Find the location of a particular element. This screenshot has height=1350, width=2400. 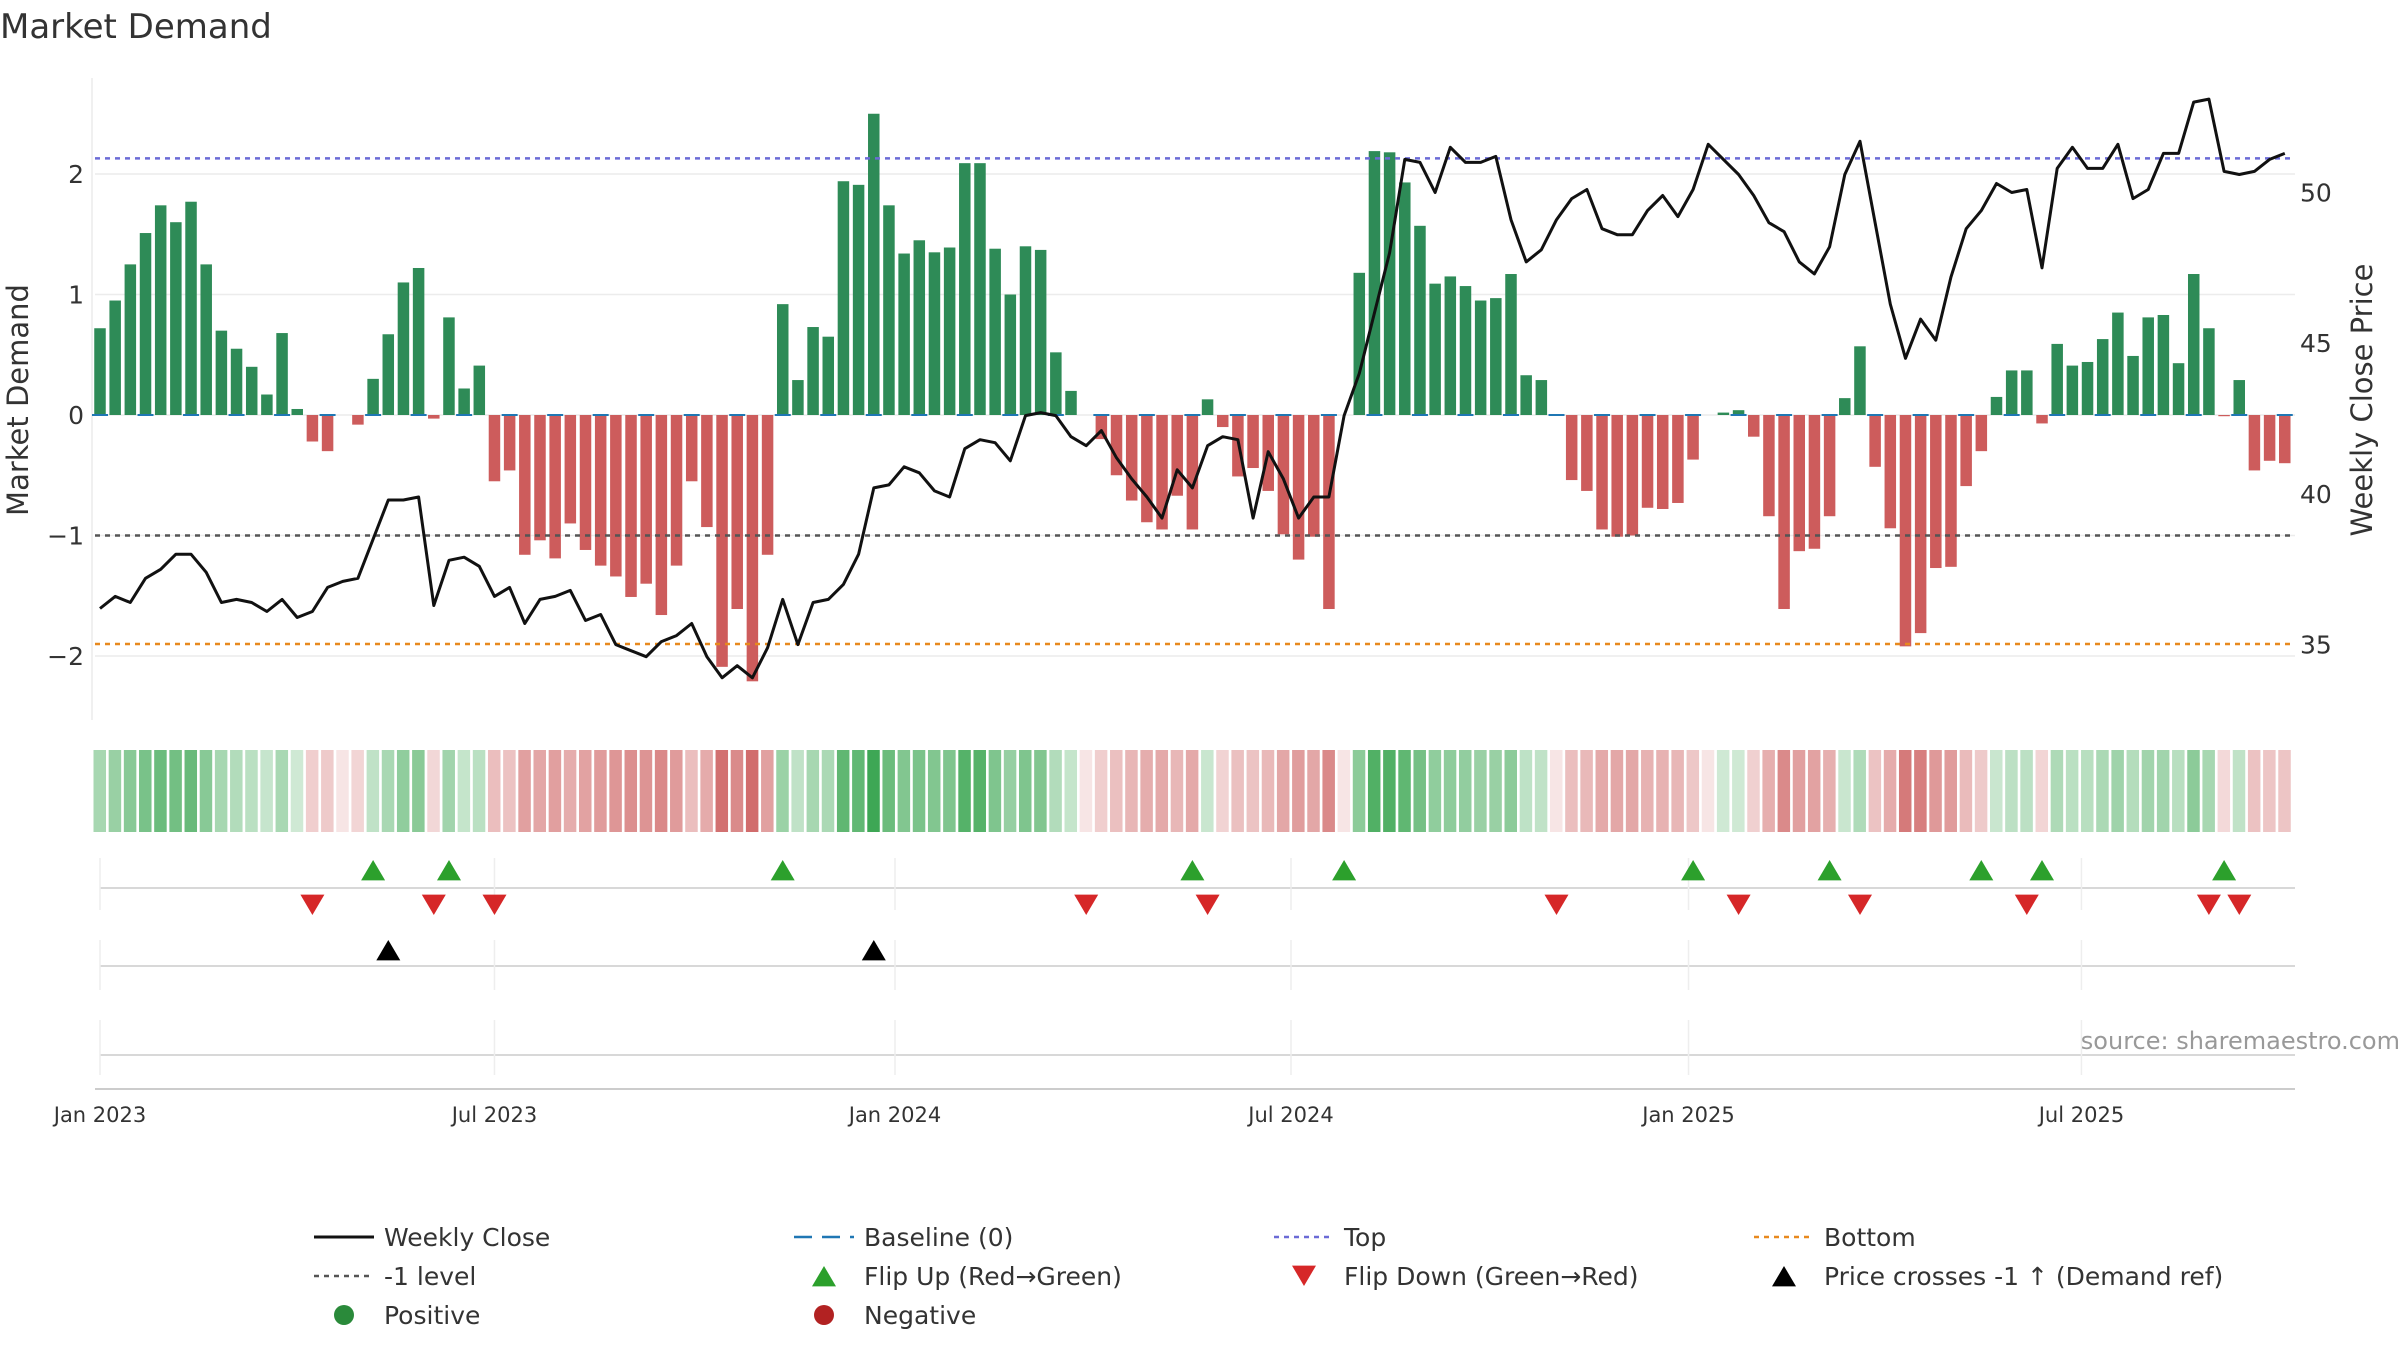

legend-label: Bottom is located at coordinates (1870, 1237).